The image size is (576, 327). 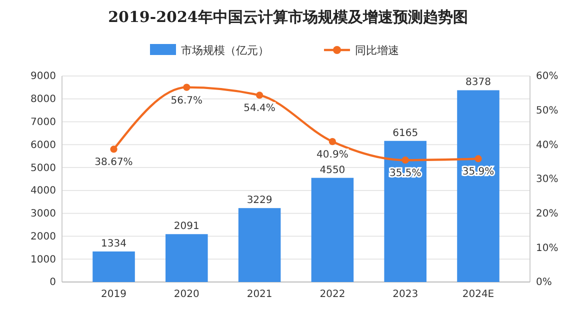 I want to click on data-label: 54.4%, so click(x=260, y=108).